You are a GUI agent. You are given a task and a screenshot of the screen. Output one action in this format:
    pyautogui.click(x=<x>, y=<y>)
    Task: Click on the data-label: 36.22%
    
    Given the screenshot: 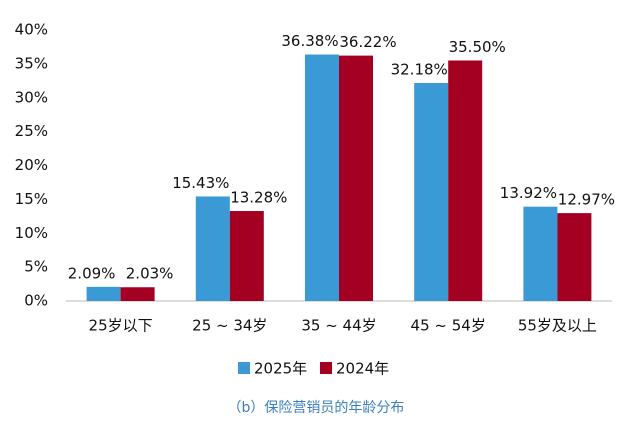 What is the action you would take?
    pyautogui.click(x=367, y=42)
    